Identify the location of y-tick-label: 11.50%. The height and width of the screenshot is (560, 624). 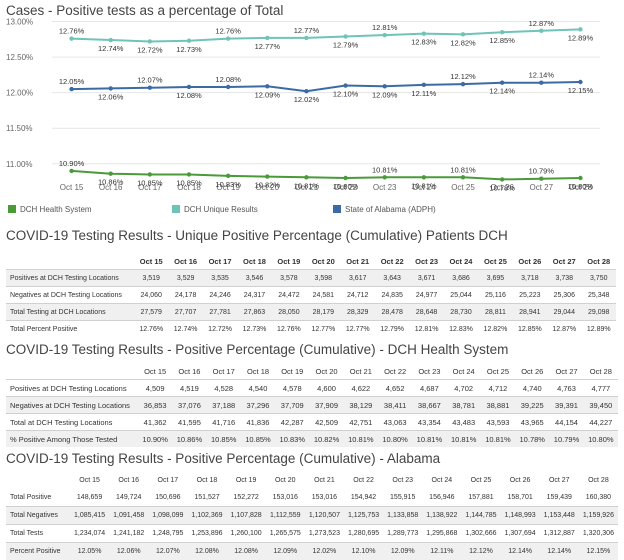
(19, 128).